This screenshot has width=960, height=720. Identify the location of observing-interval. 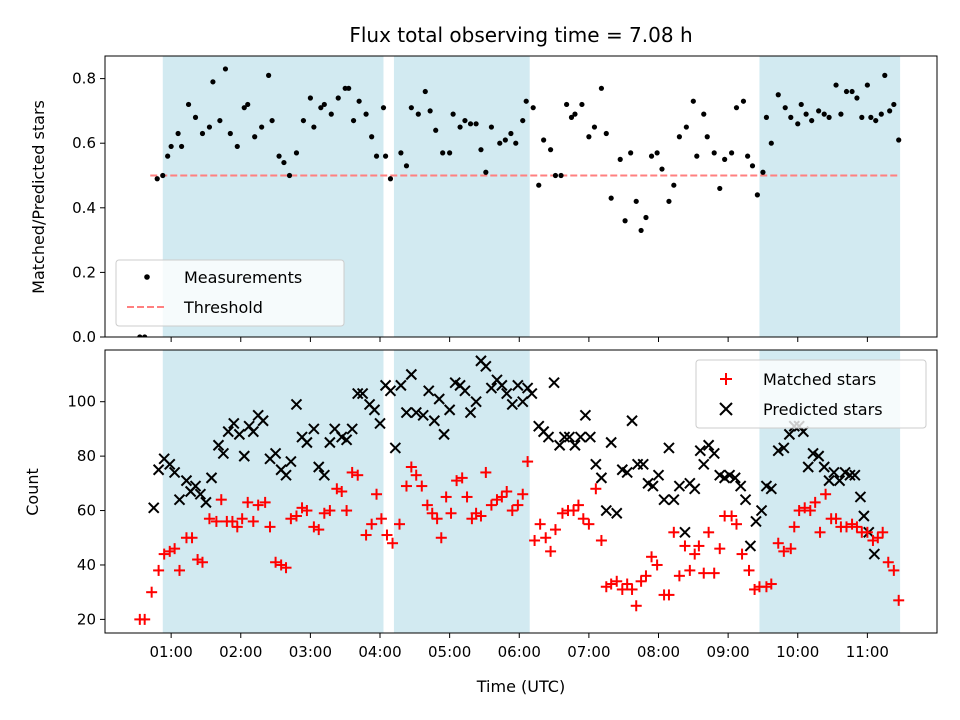
(461, 196).